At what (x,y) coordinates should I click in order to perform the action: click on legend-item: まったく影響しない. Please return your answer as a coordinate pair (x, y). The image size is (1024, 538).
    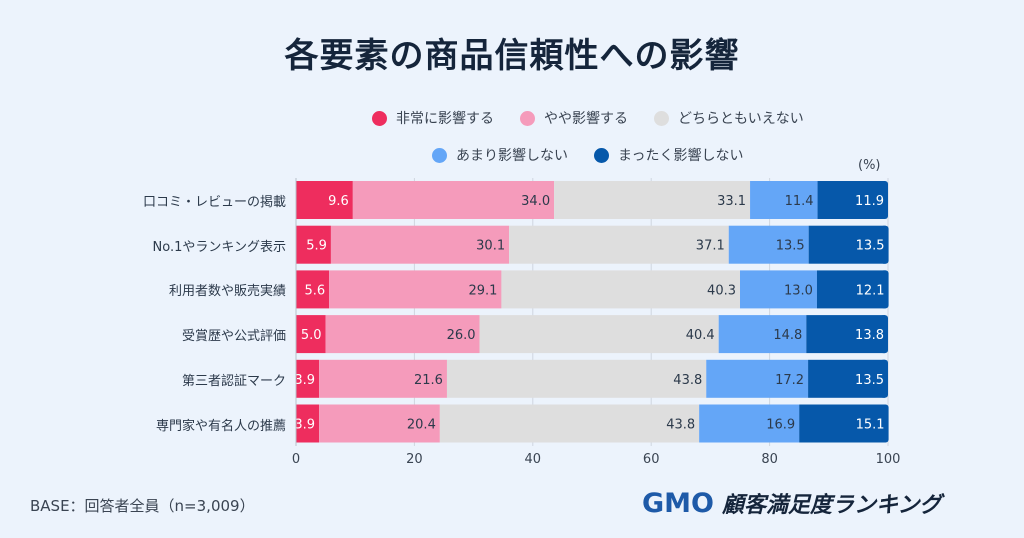
    Looking at the image, I should click on (668, 155).